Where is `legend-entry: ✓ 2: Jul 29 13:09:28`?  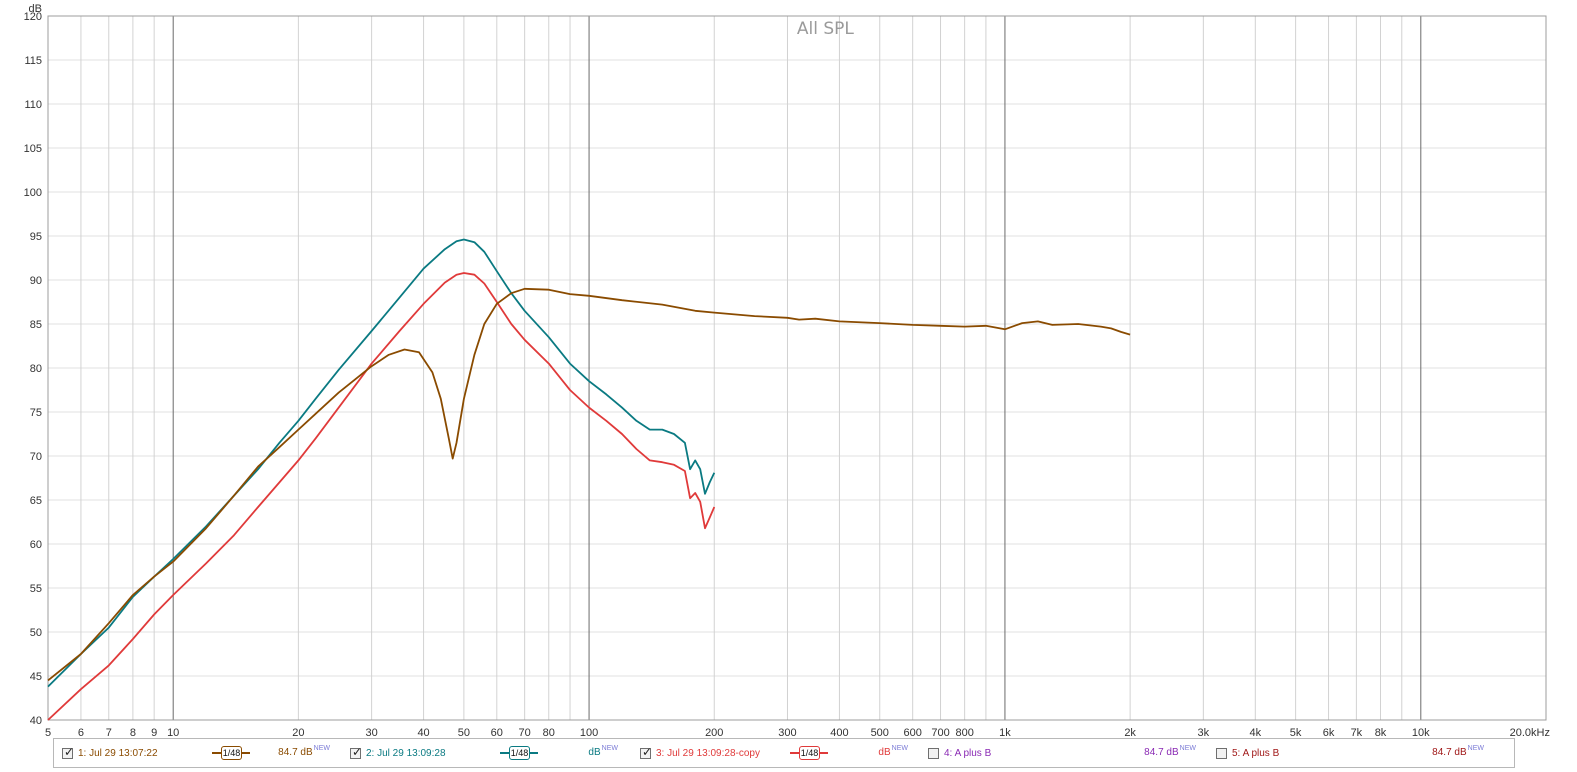 legend-entry: ✓ 2: Jul 29 13:09:28 is located at coordinates (398, 753).